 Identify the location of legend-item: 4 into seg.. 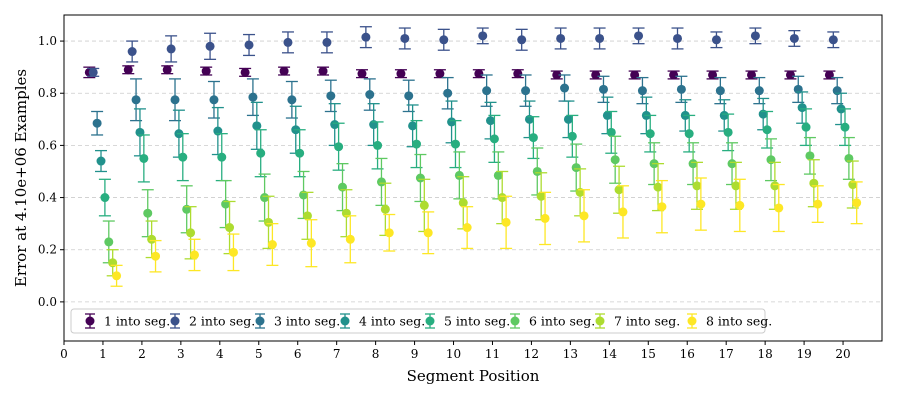
(382, 321).